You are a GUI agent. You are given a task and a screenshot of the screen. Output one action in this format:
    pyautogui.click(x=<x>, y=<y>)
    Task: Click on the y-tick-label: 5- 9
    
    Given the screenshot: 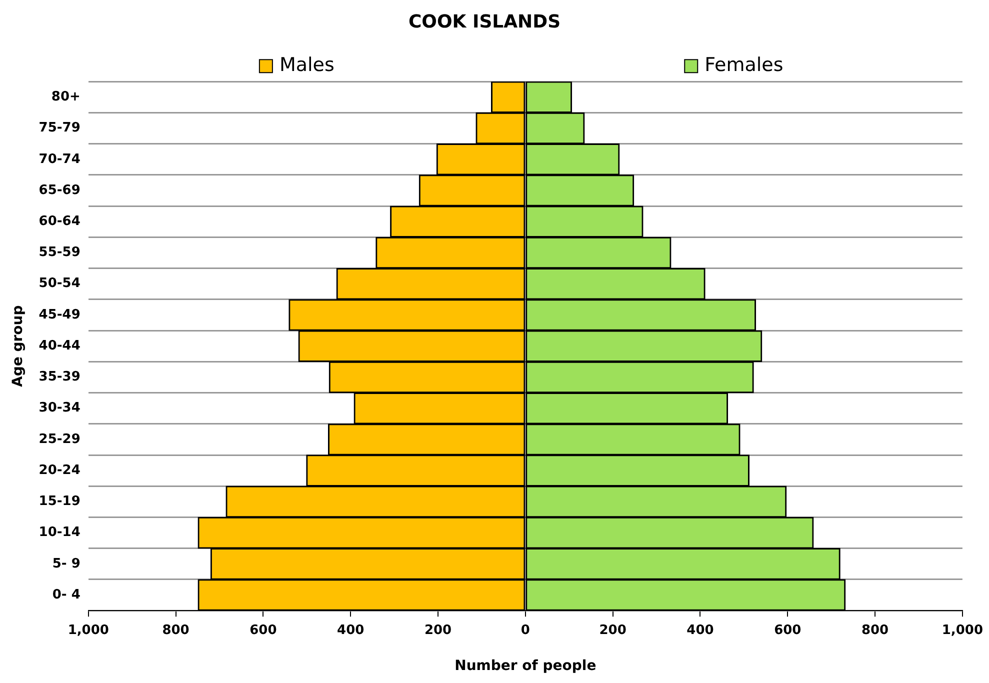 What is the action you would take?
    pyautogui.click(x=66, y=564)
    